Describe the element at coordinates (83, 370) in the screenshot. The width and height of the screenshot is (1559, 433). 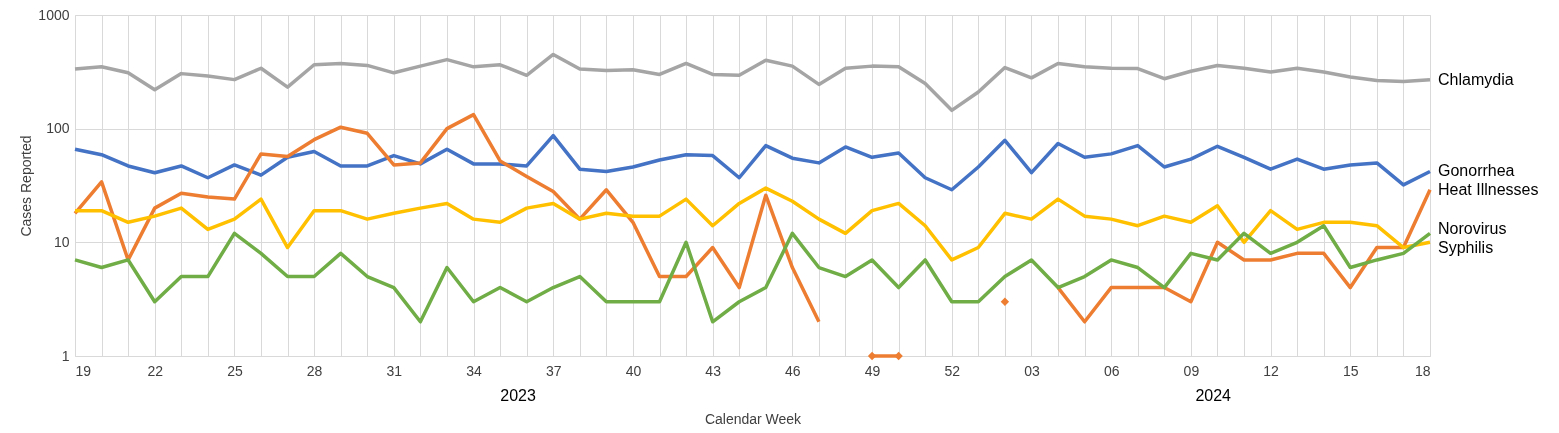
I see `x-tick-label: 19` at that location.